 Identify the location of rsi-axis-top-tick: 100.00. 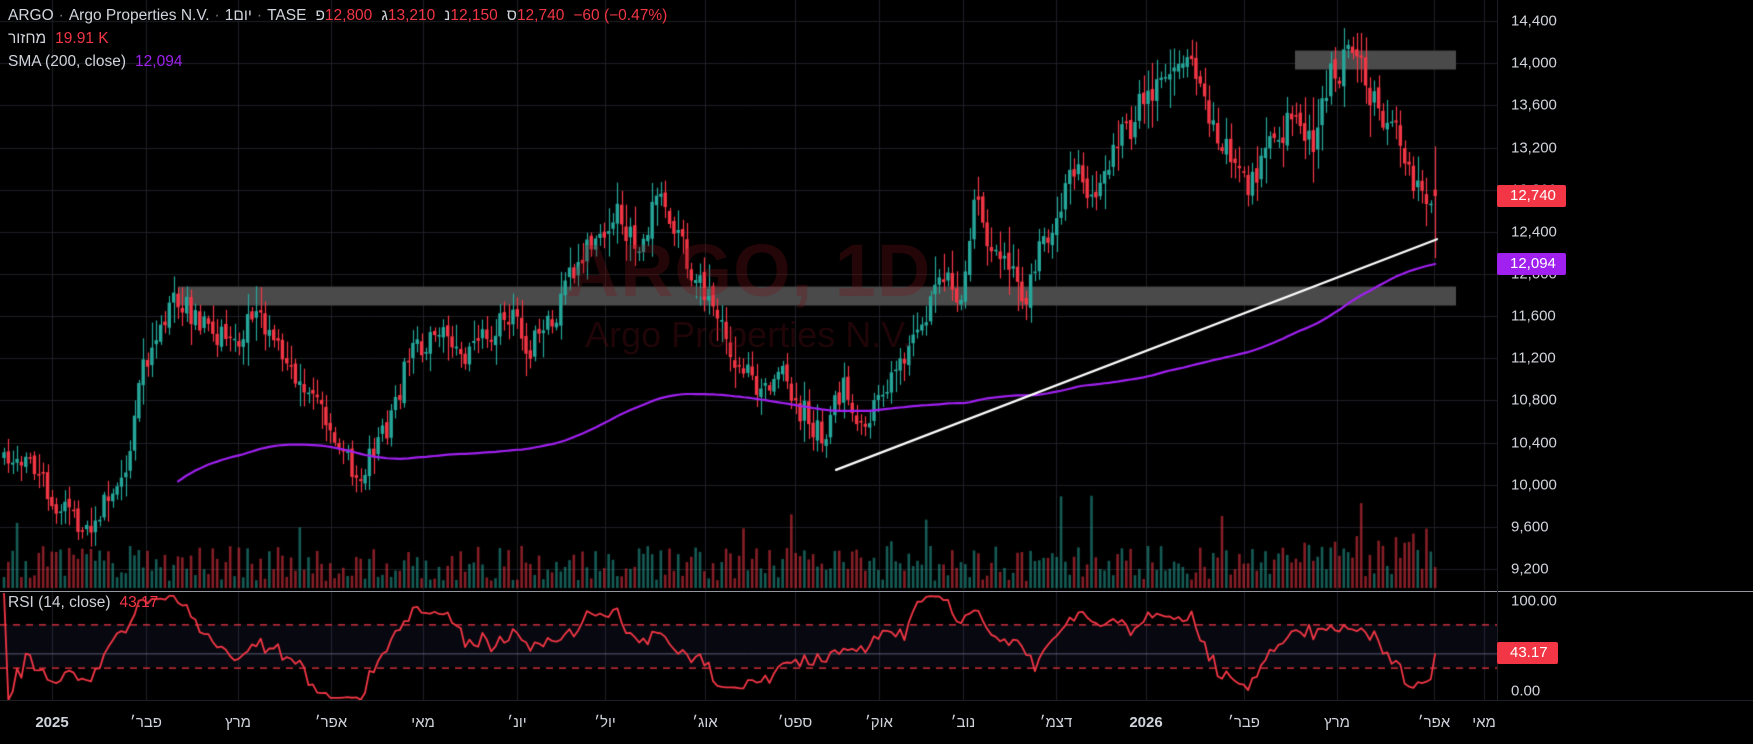
(1534, 601).